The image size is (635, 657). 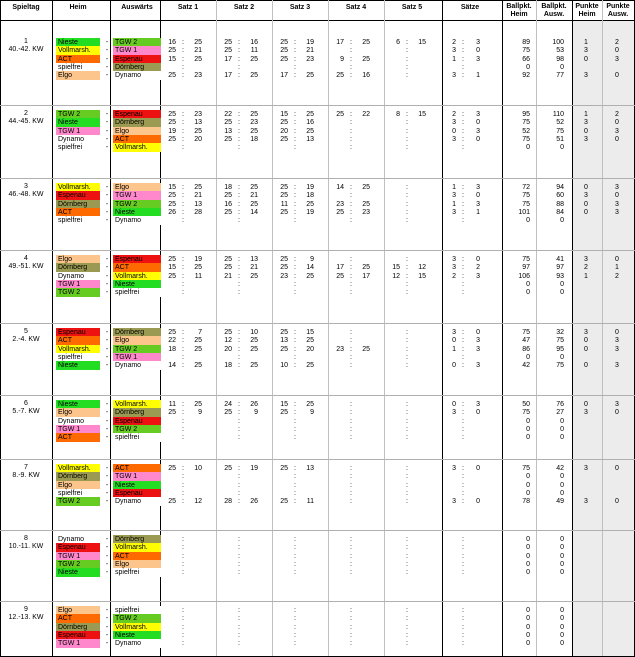 I want to click on header-auswaerts: Auswärts, so click(x=137, y=7).